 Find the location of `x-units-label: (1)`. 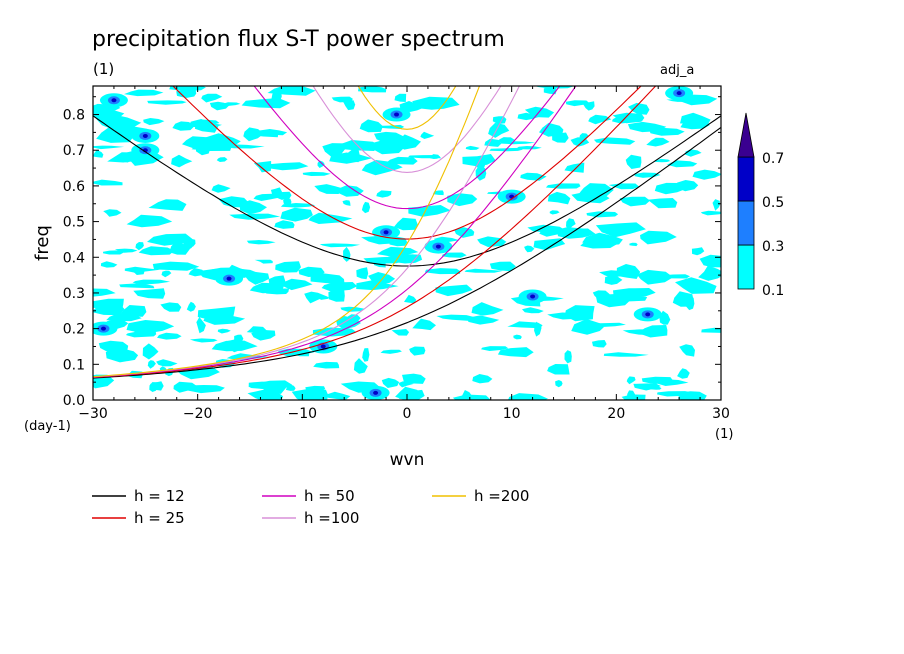

x-units-label: (1) is located at coordinates (724, 434).